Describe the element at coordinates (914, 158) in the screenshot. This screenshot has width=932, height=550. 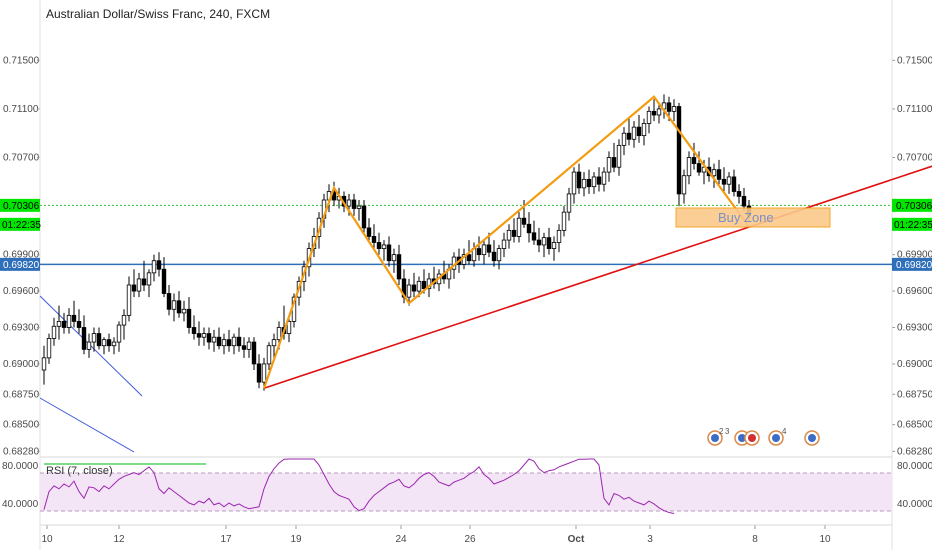
I see `y-tick-right: 0.70700` at that location.